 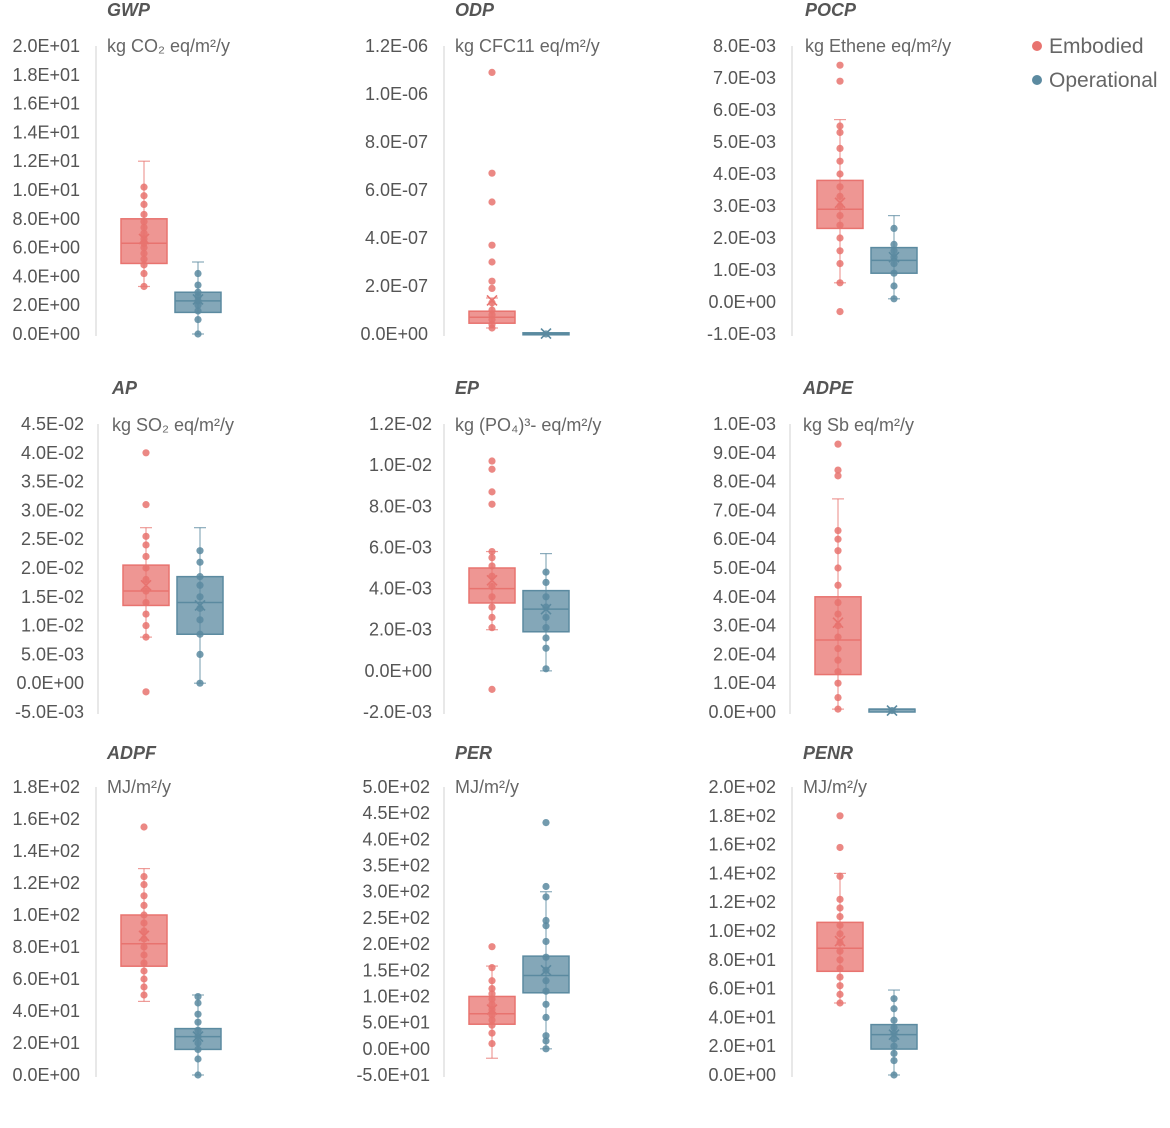 I want to click on y-tick-label: 1.2E+02, so click(x=46, y=883).